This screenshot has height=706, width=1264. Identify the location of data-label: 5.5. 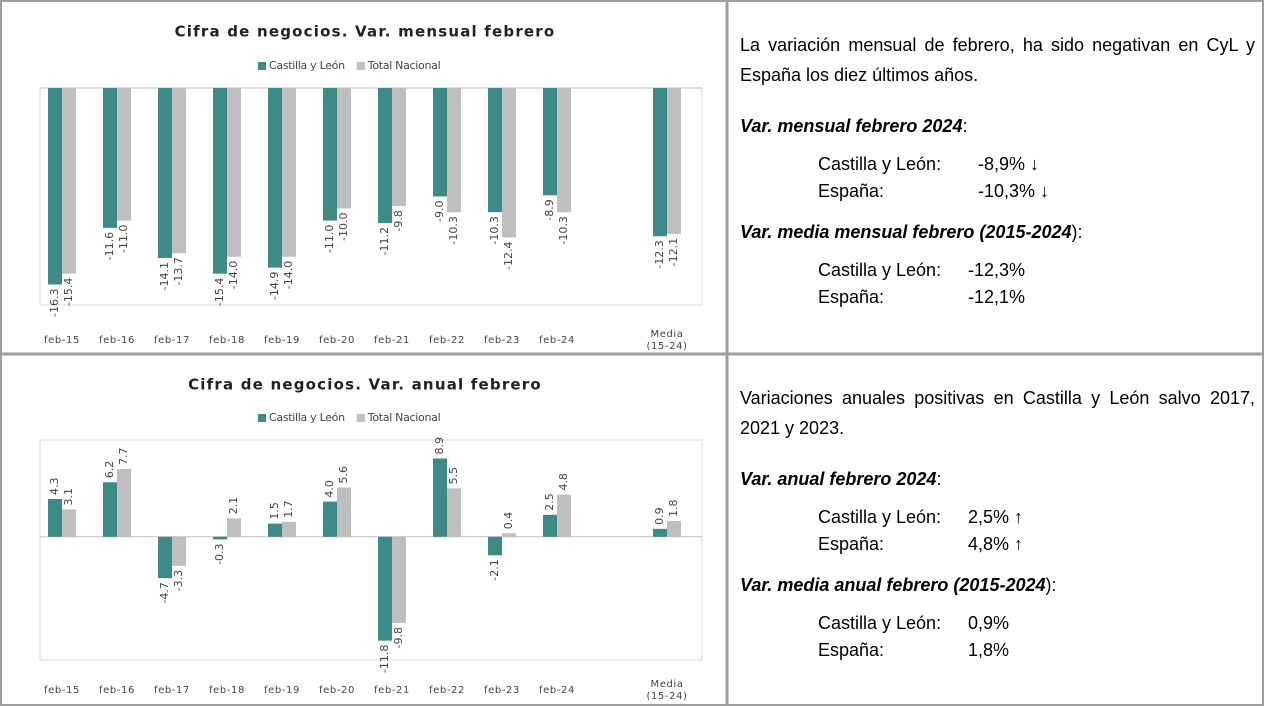
(453, 476).